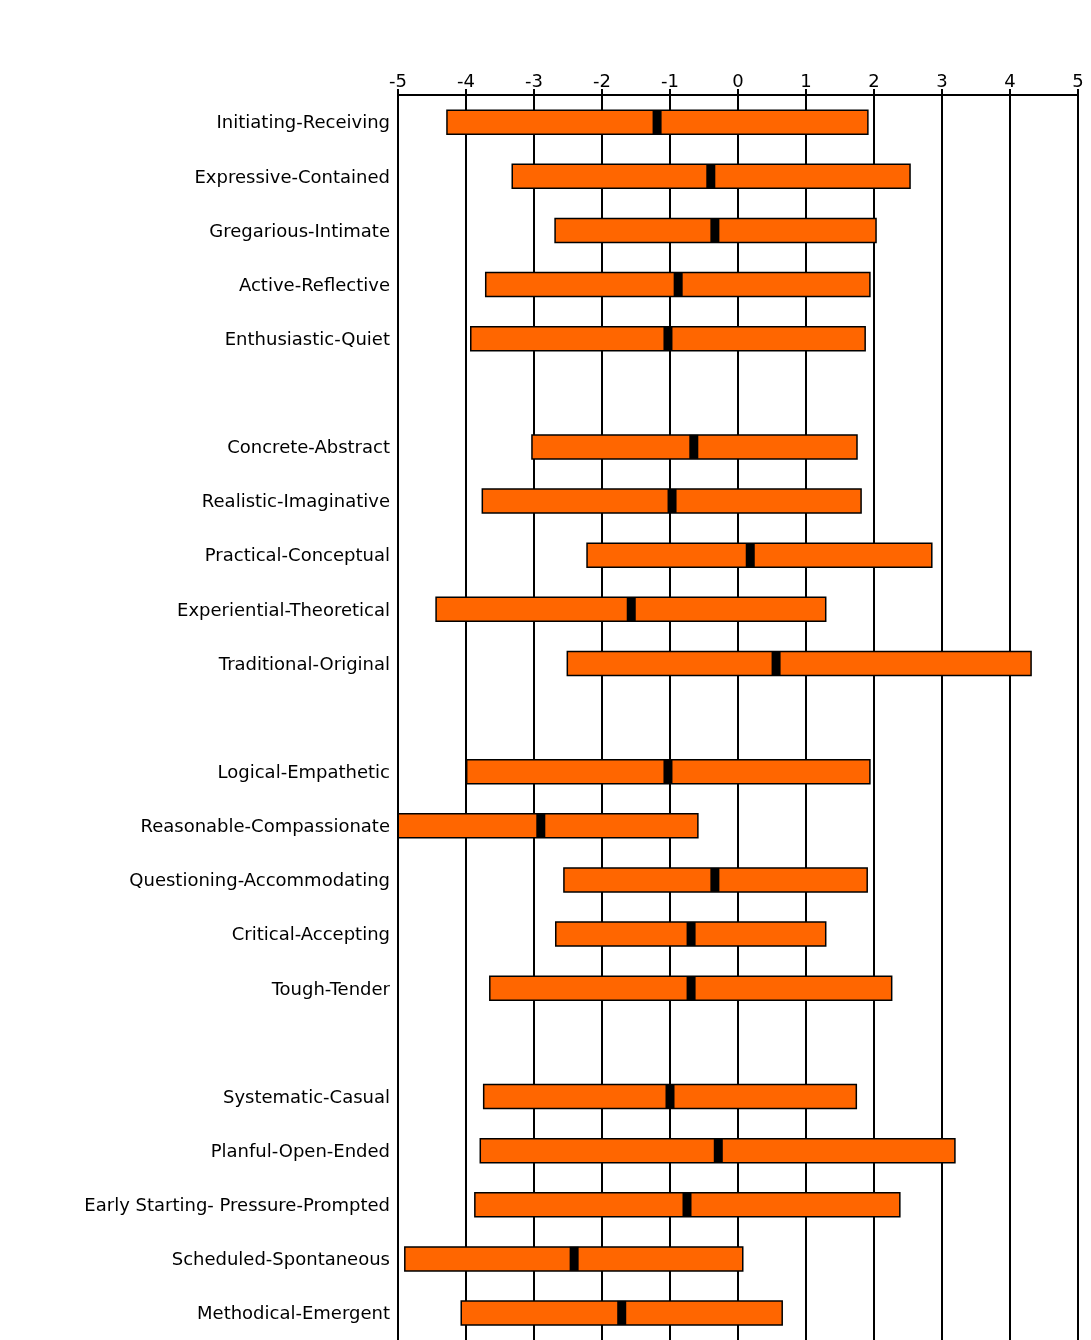  Describe the element at coordinates (942, 80) in the screenshot. I see `x-tick-label: 3` at that location.